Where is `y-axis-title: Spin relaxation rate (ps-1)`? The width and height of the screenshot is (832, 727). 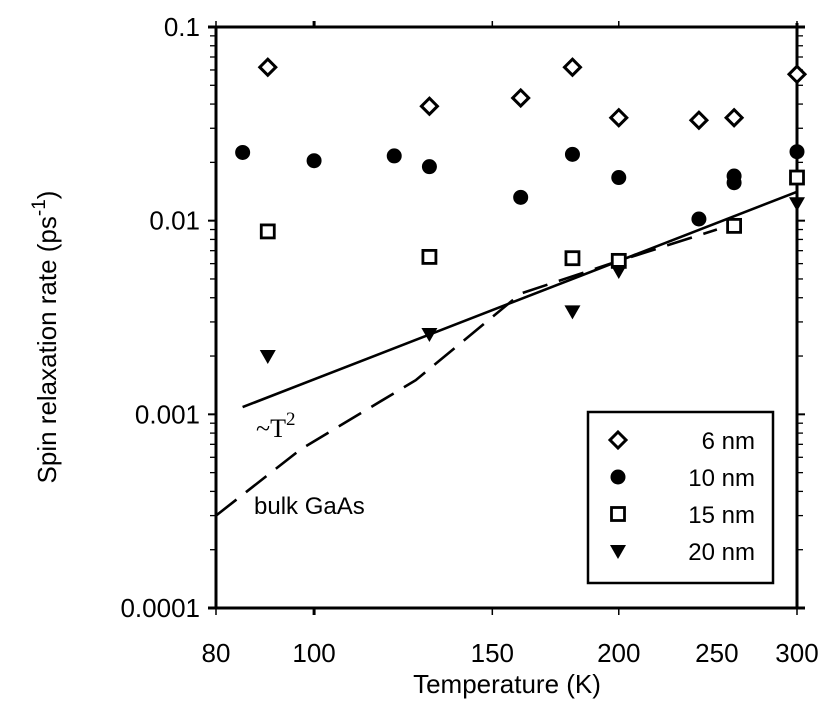 y-axis-title: Spin relaxation rate (ps-1) is located at coordinates (45, 337).